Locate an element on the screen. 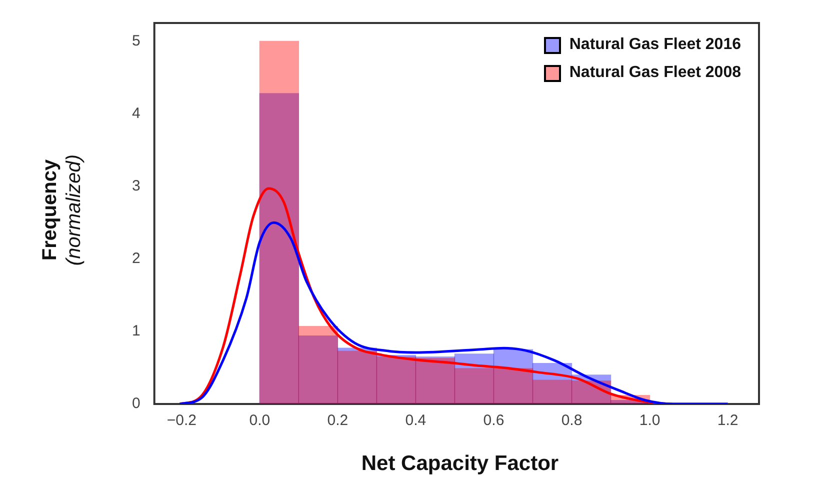  y-tick-label: 0 is located at coordinates (136, 403).